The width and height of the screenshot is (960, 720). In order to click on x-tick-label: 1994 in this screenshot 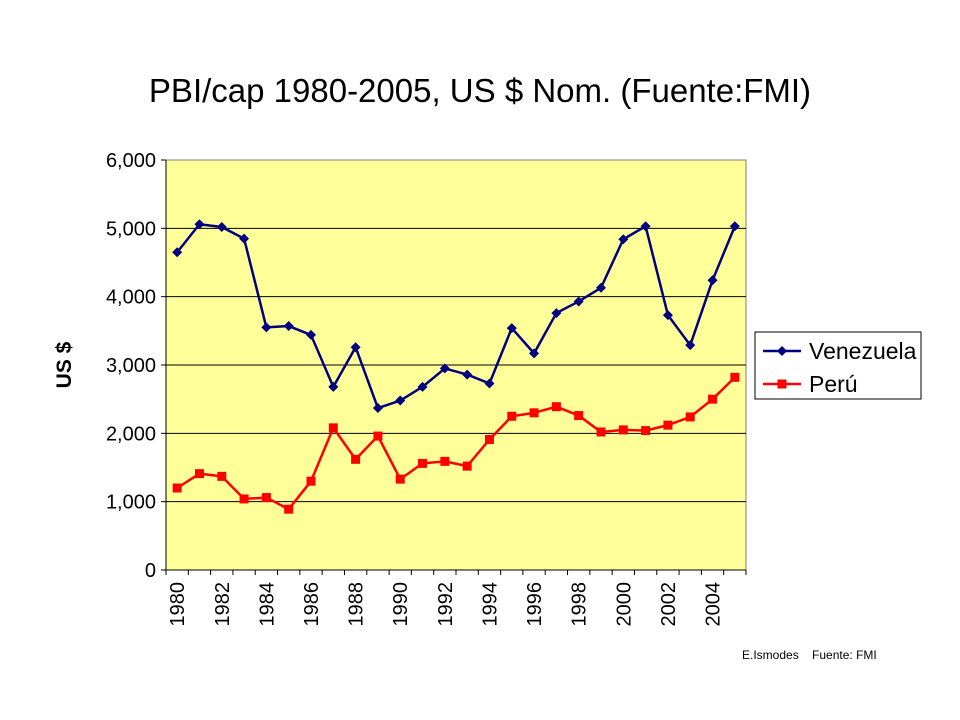, I will do `click(490, 604)`.